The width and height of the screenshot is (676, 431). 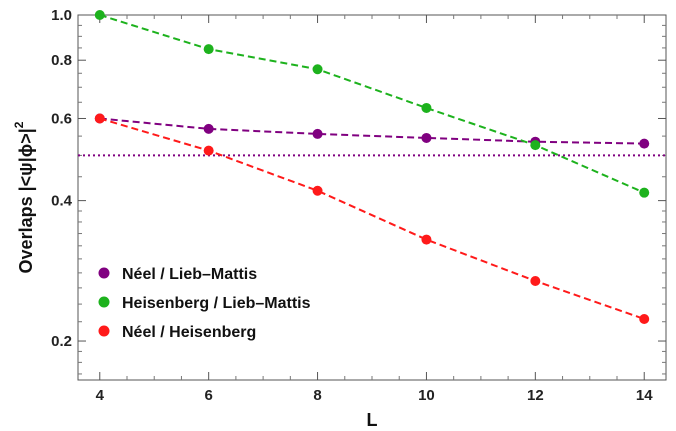 What do you see at coordinates (426, 395) in the screenshot?
I see `x-tick-label: 10` at bounding box center [426, 395].